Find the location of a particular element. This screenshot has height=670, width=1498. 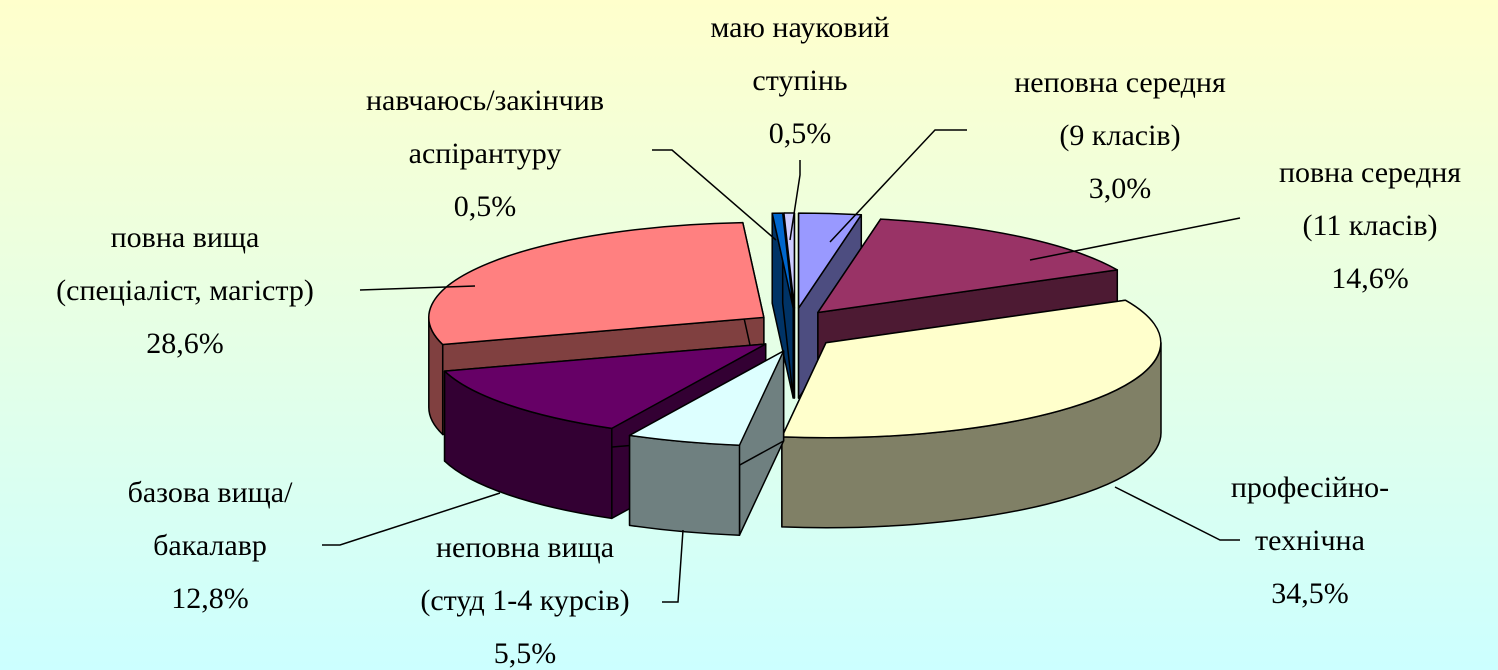

slice-label: (студ 1-4 курсів) is located at coordinates (524, 600).